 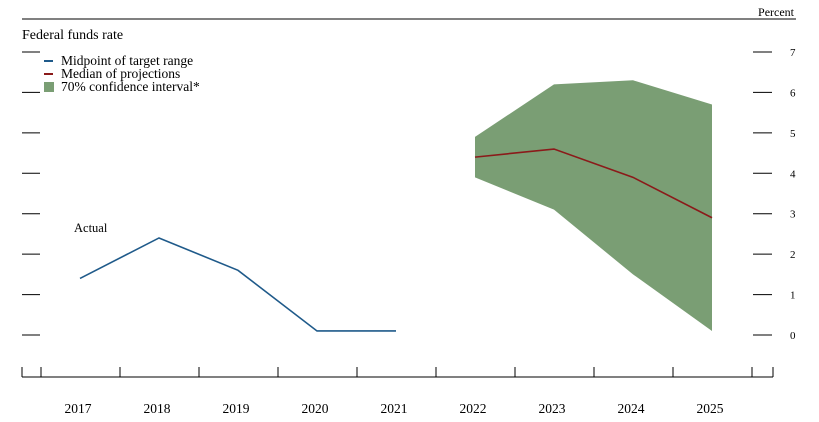 What do you see at coordinates (72, 35) in the screenshot?
I see `chart-title: Federal funds rate` at bounding box center [72, 35].